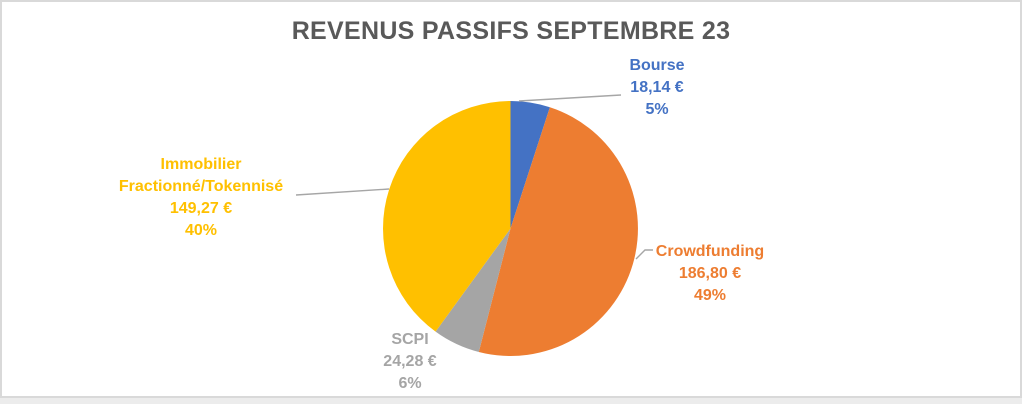 The height and width of the screenshot is (404, 1022). What do you see at coordinates (570, 98) in the screenshot?
I see `leader-line-bourse` at bounding box center [570, 98].